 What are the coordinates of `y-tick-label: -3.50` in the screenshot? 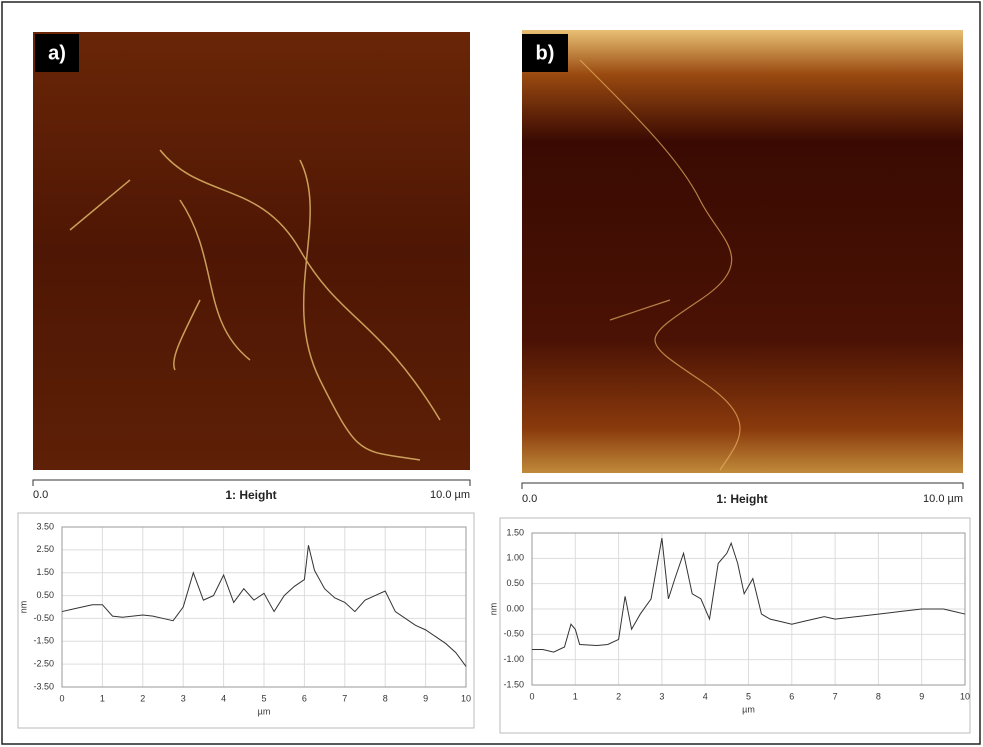 It's located at (43, 686).